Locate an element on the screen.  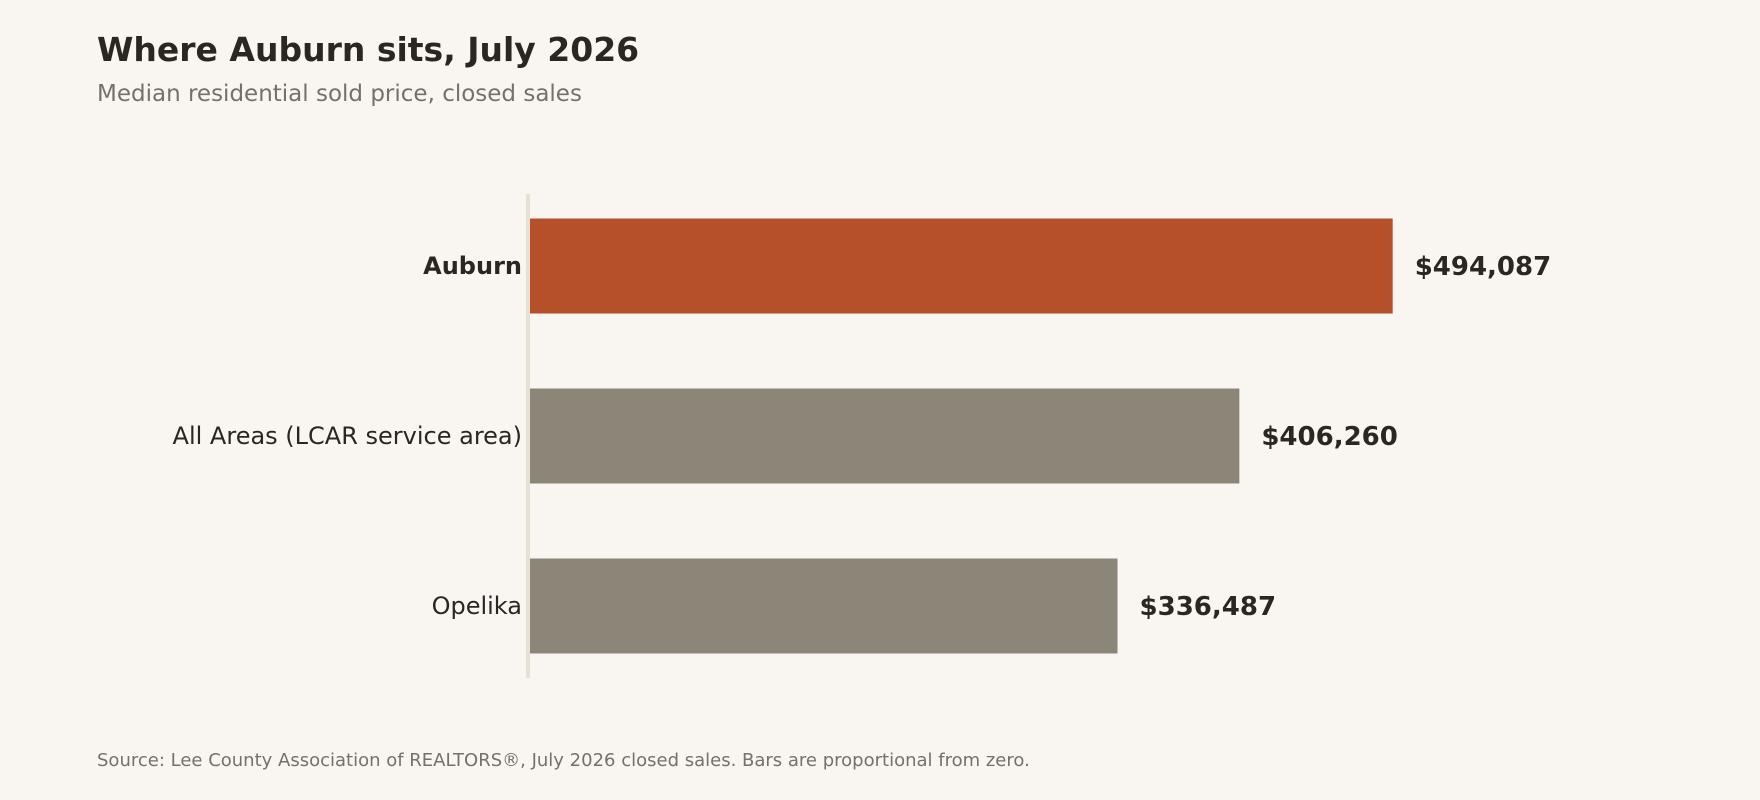
value-label-auburn: $494,087 is located at coordinates (1483, 267).